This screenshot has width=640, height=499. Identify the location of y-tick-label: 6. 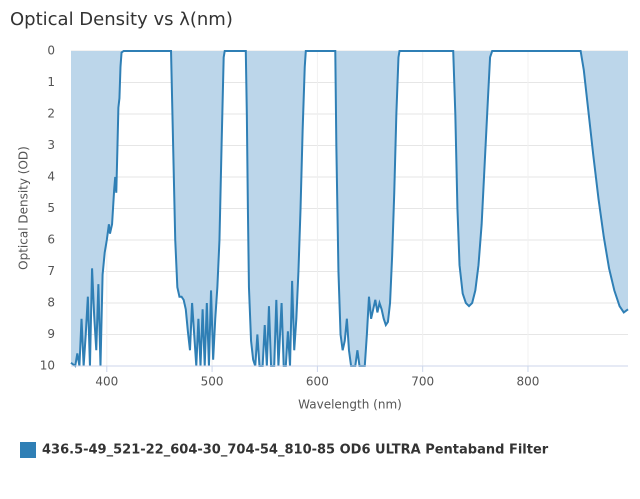
(51, 240).